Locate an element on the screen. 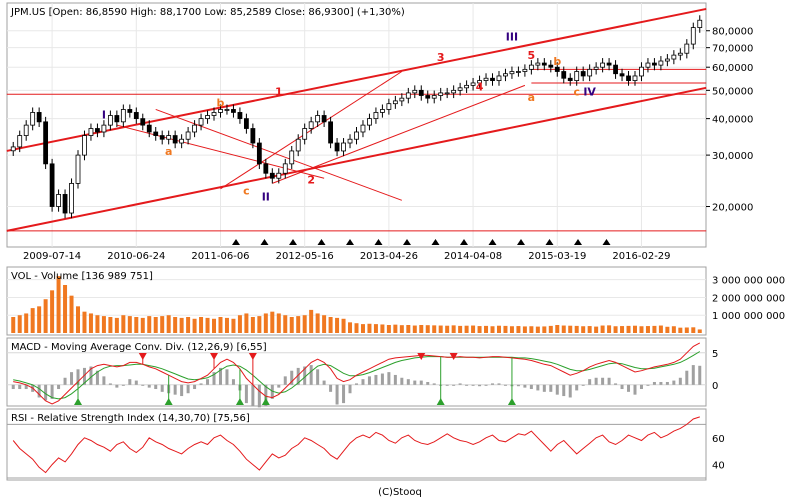 This screenshot has width=800, height=500. wave-label: I is located at coordinates (104, 115).